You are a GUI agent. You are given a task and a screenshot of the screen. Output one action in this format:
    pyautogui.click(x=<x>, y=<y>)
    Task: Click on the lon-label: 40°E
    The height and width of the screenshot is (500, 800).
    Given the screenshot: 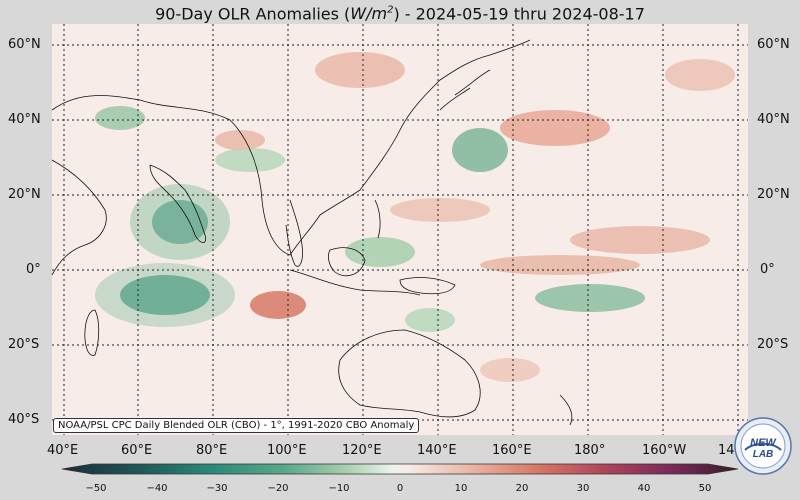 What is the action you would take?
    pyautogui.click(x=63, y=450)
    